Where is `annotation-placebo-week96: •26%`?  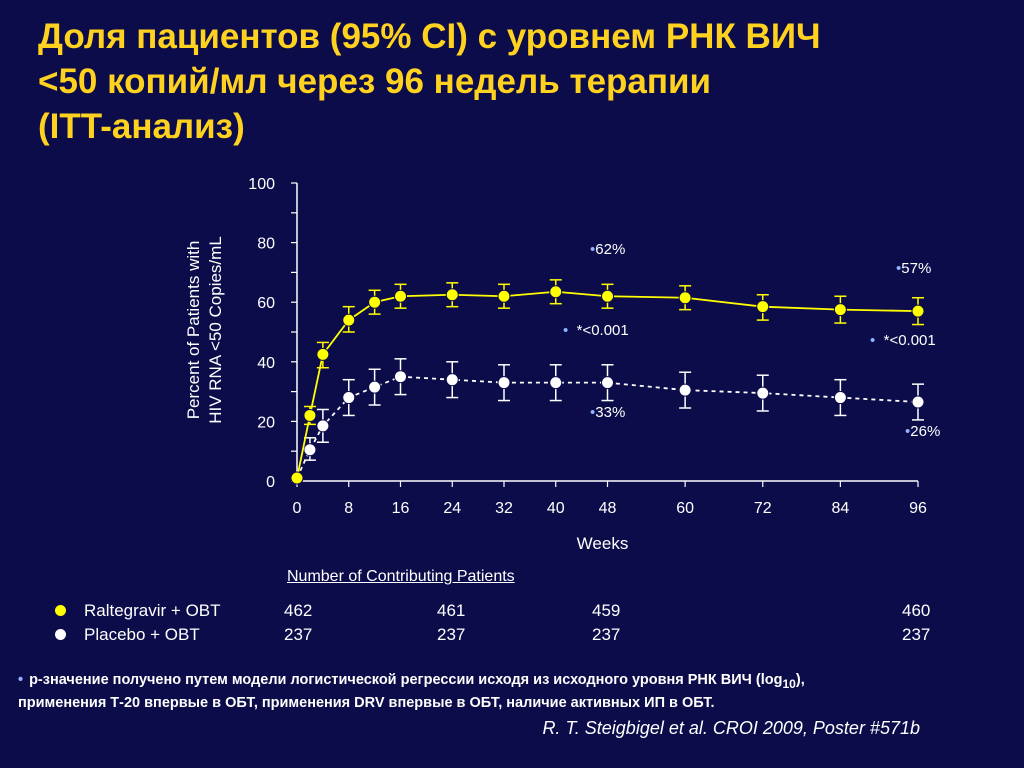
annotation-placebo-week96: •26% is located at coordinates (923, 431).